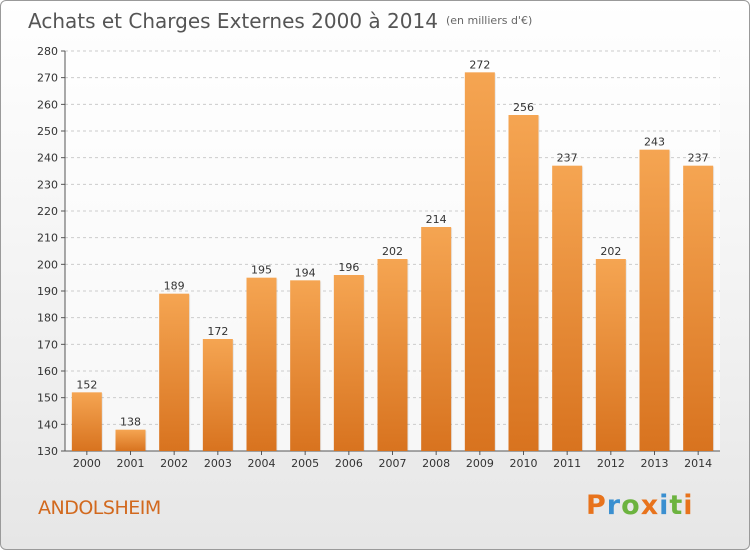 Image resolution: width=750 pixels, height=550 pixels. I want to click on bar-2014, so click(698, 308).